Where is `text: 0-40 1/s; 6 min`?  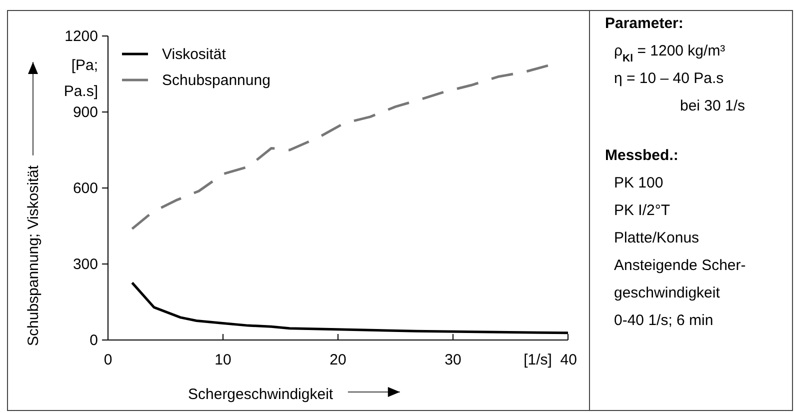 text: 0-40 1/s; 6 min is located at coordinates (664, 320).